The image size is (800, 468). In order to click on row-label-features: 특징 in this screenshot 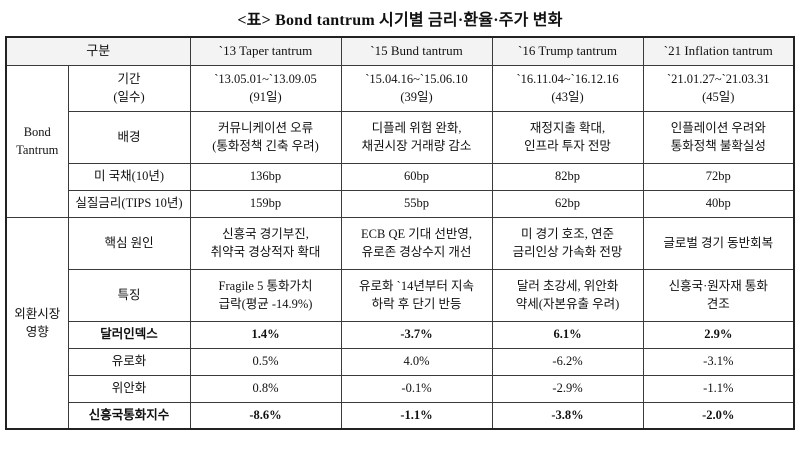, I will do `click(129, 295)`.